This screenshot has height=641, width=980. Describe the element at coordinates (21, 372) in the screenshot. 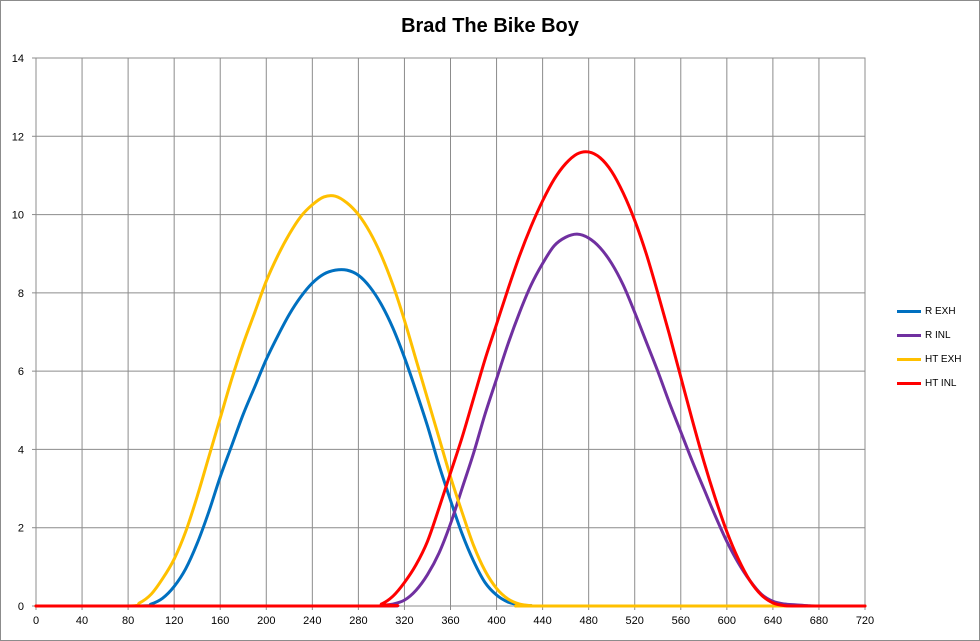

I see `y-tick-label: 6` at that location.